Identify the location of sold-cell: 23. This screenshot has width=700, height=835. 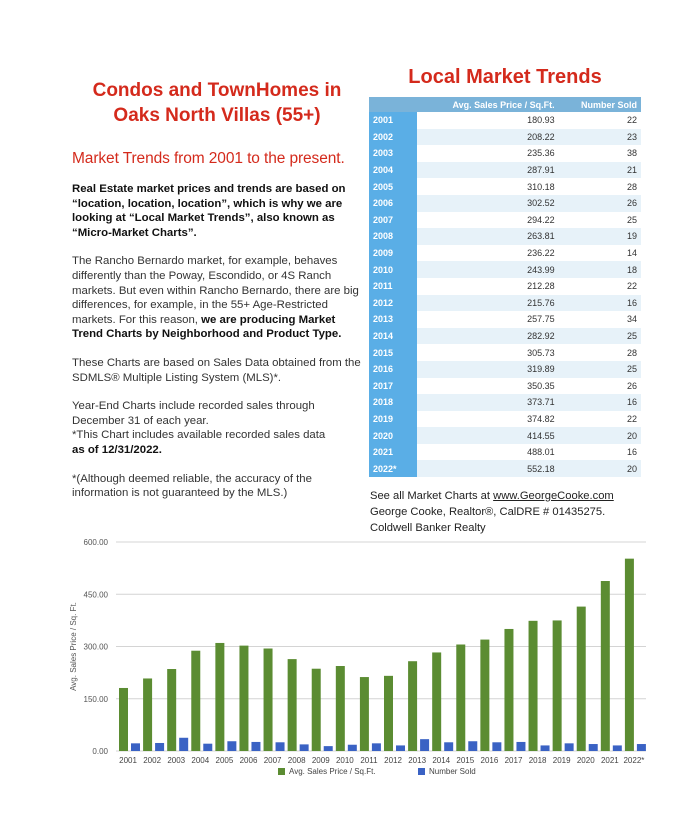
(599, 137).